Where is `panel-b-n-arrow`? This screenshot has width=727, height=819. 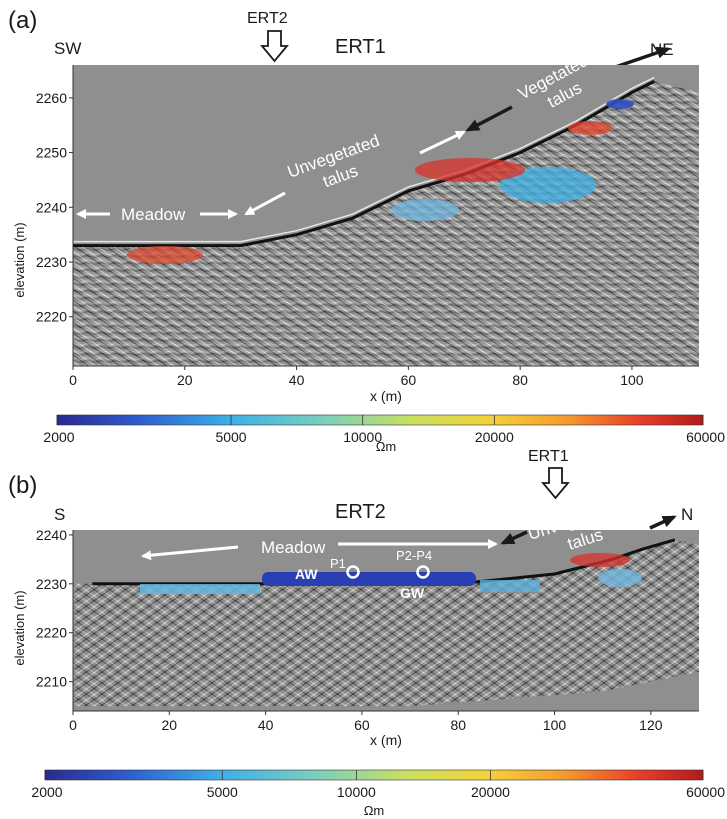
panel-b-n-arrow is located at coordinates (663, 522).